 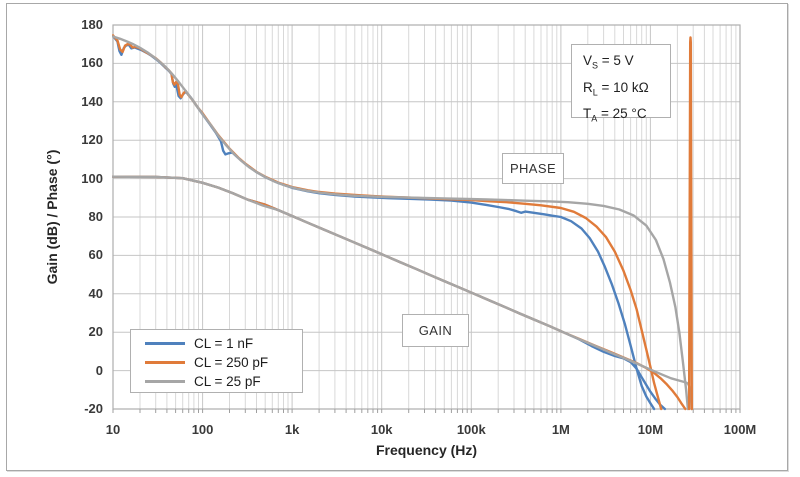 What do you see at coordinates (92, 63) in the screenshot?
I see `y-tick-label: 160` at bounding box center [92, 63].